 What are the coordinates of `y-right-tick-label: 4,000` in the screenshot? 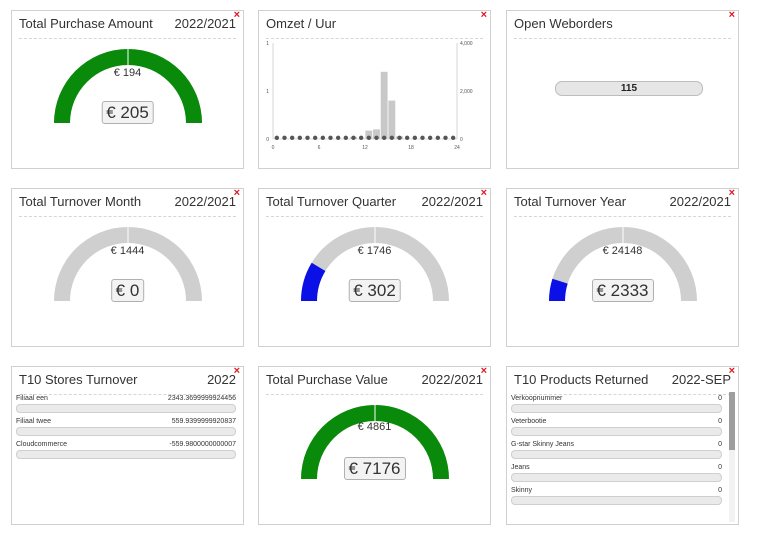 It's located at (466, 44).